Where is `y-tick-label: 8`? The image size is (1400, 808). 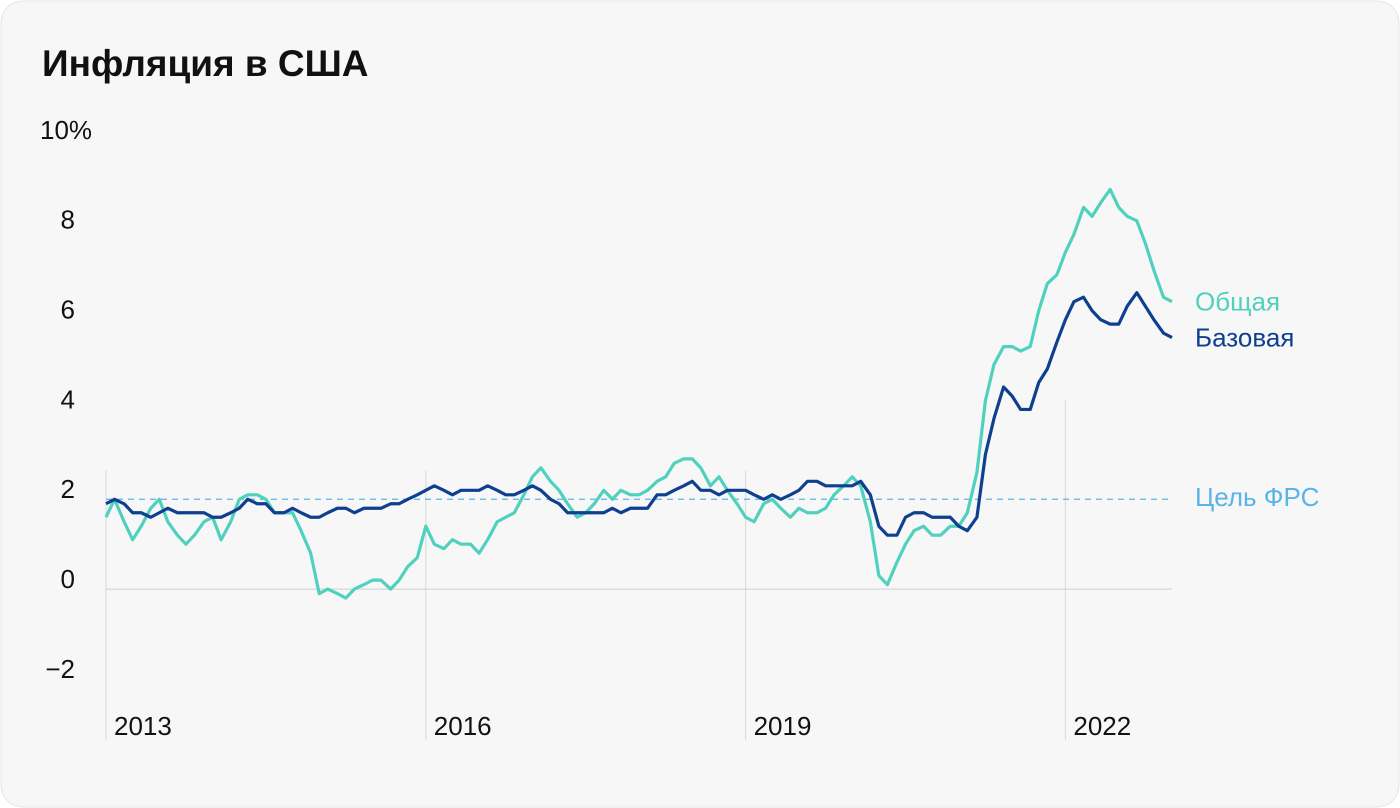
y-tick-label: 8 is located at coordinates (68, 220).